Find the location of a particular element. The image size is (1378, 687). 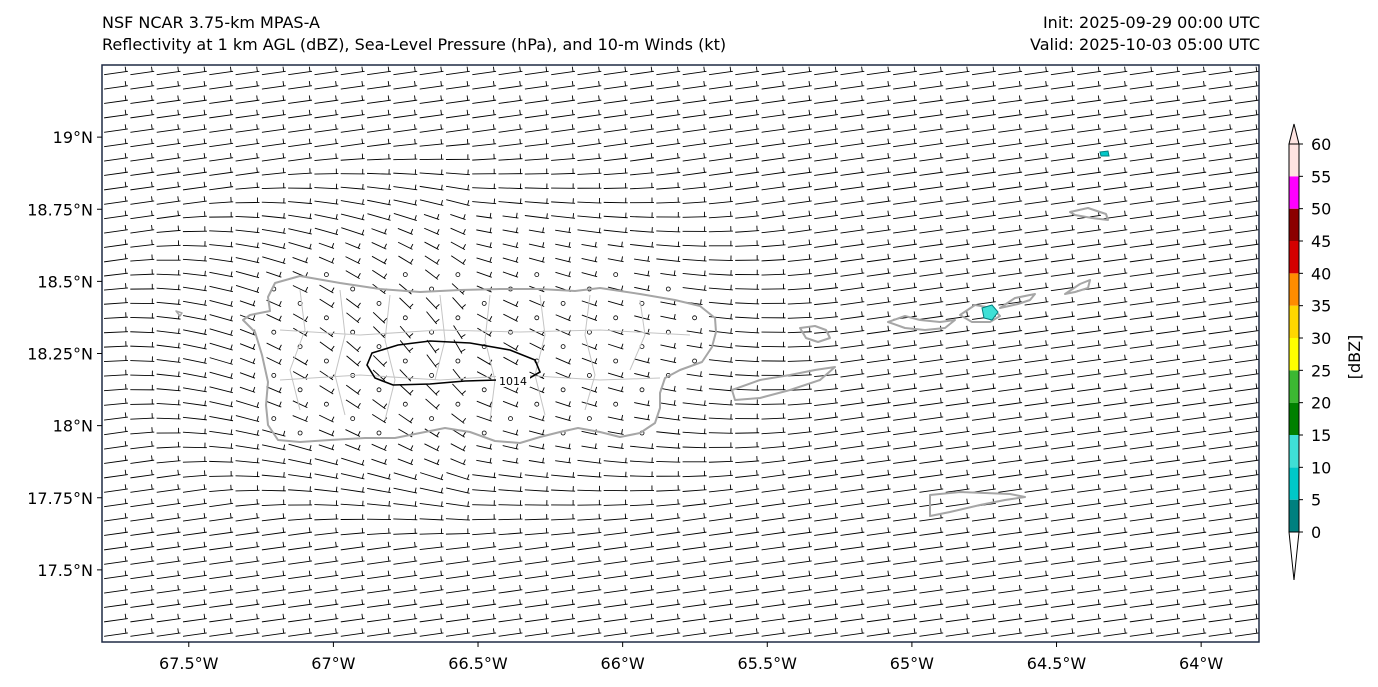

colorbar-title: [dBZ] is located at coordinates (1354, 357).